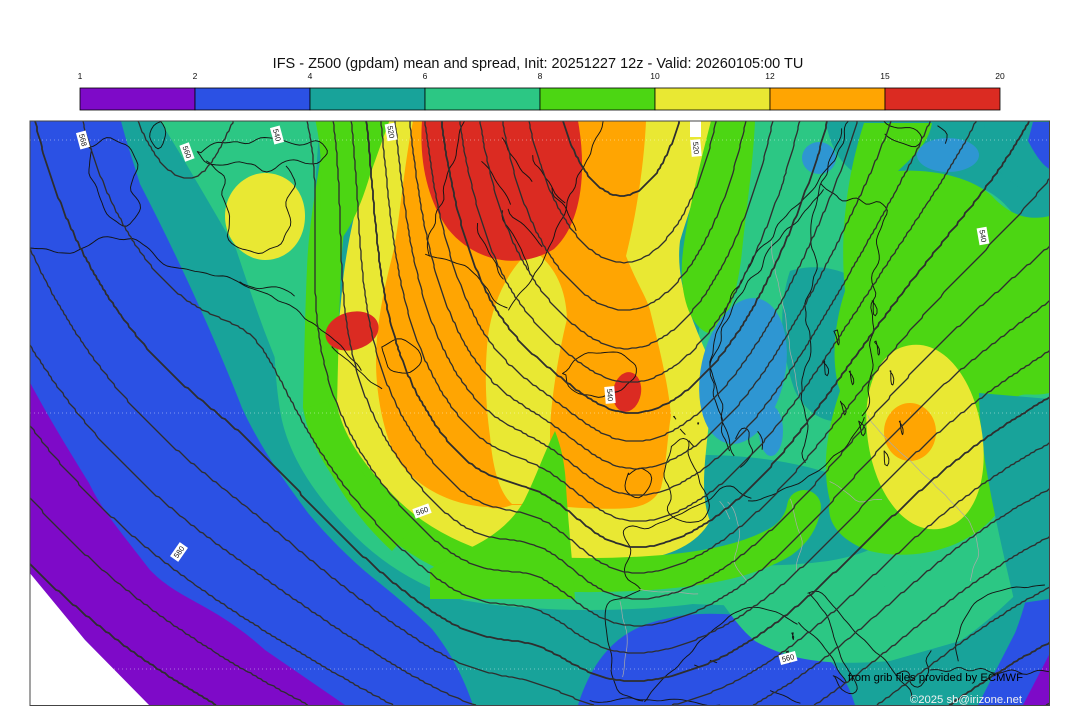  What do you see at coordinates (310, 76) in the screenshot?
I see `svg-text: 4` at bounding box center [310, 76].